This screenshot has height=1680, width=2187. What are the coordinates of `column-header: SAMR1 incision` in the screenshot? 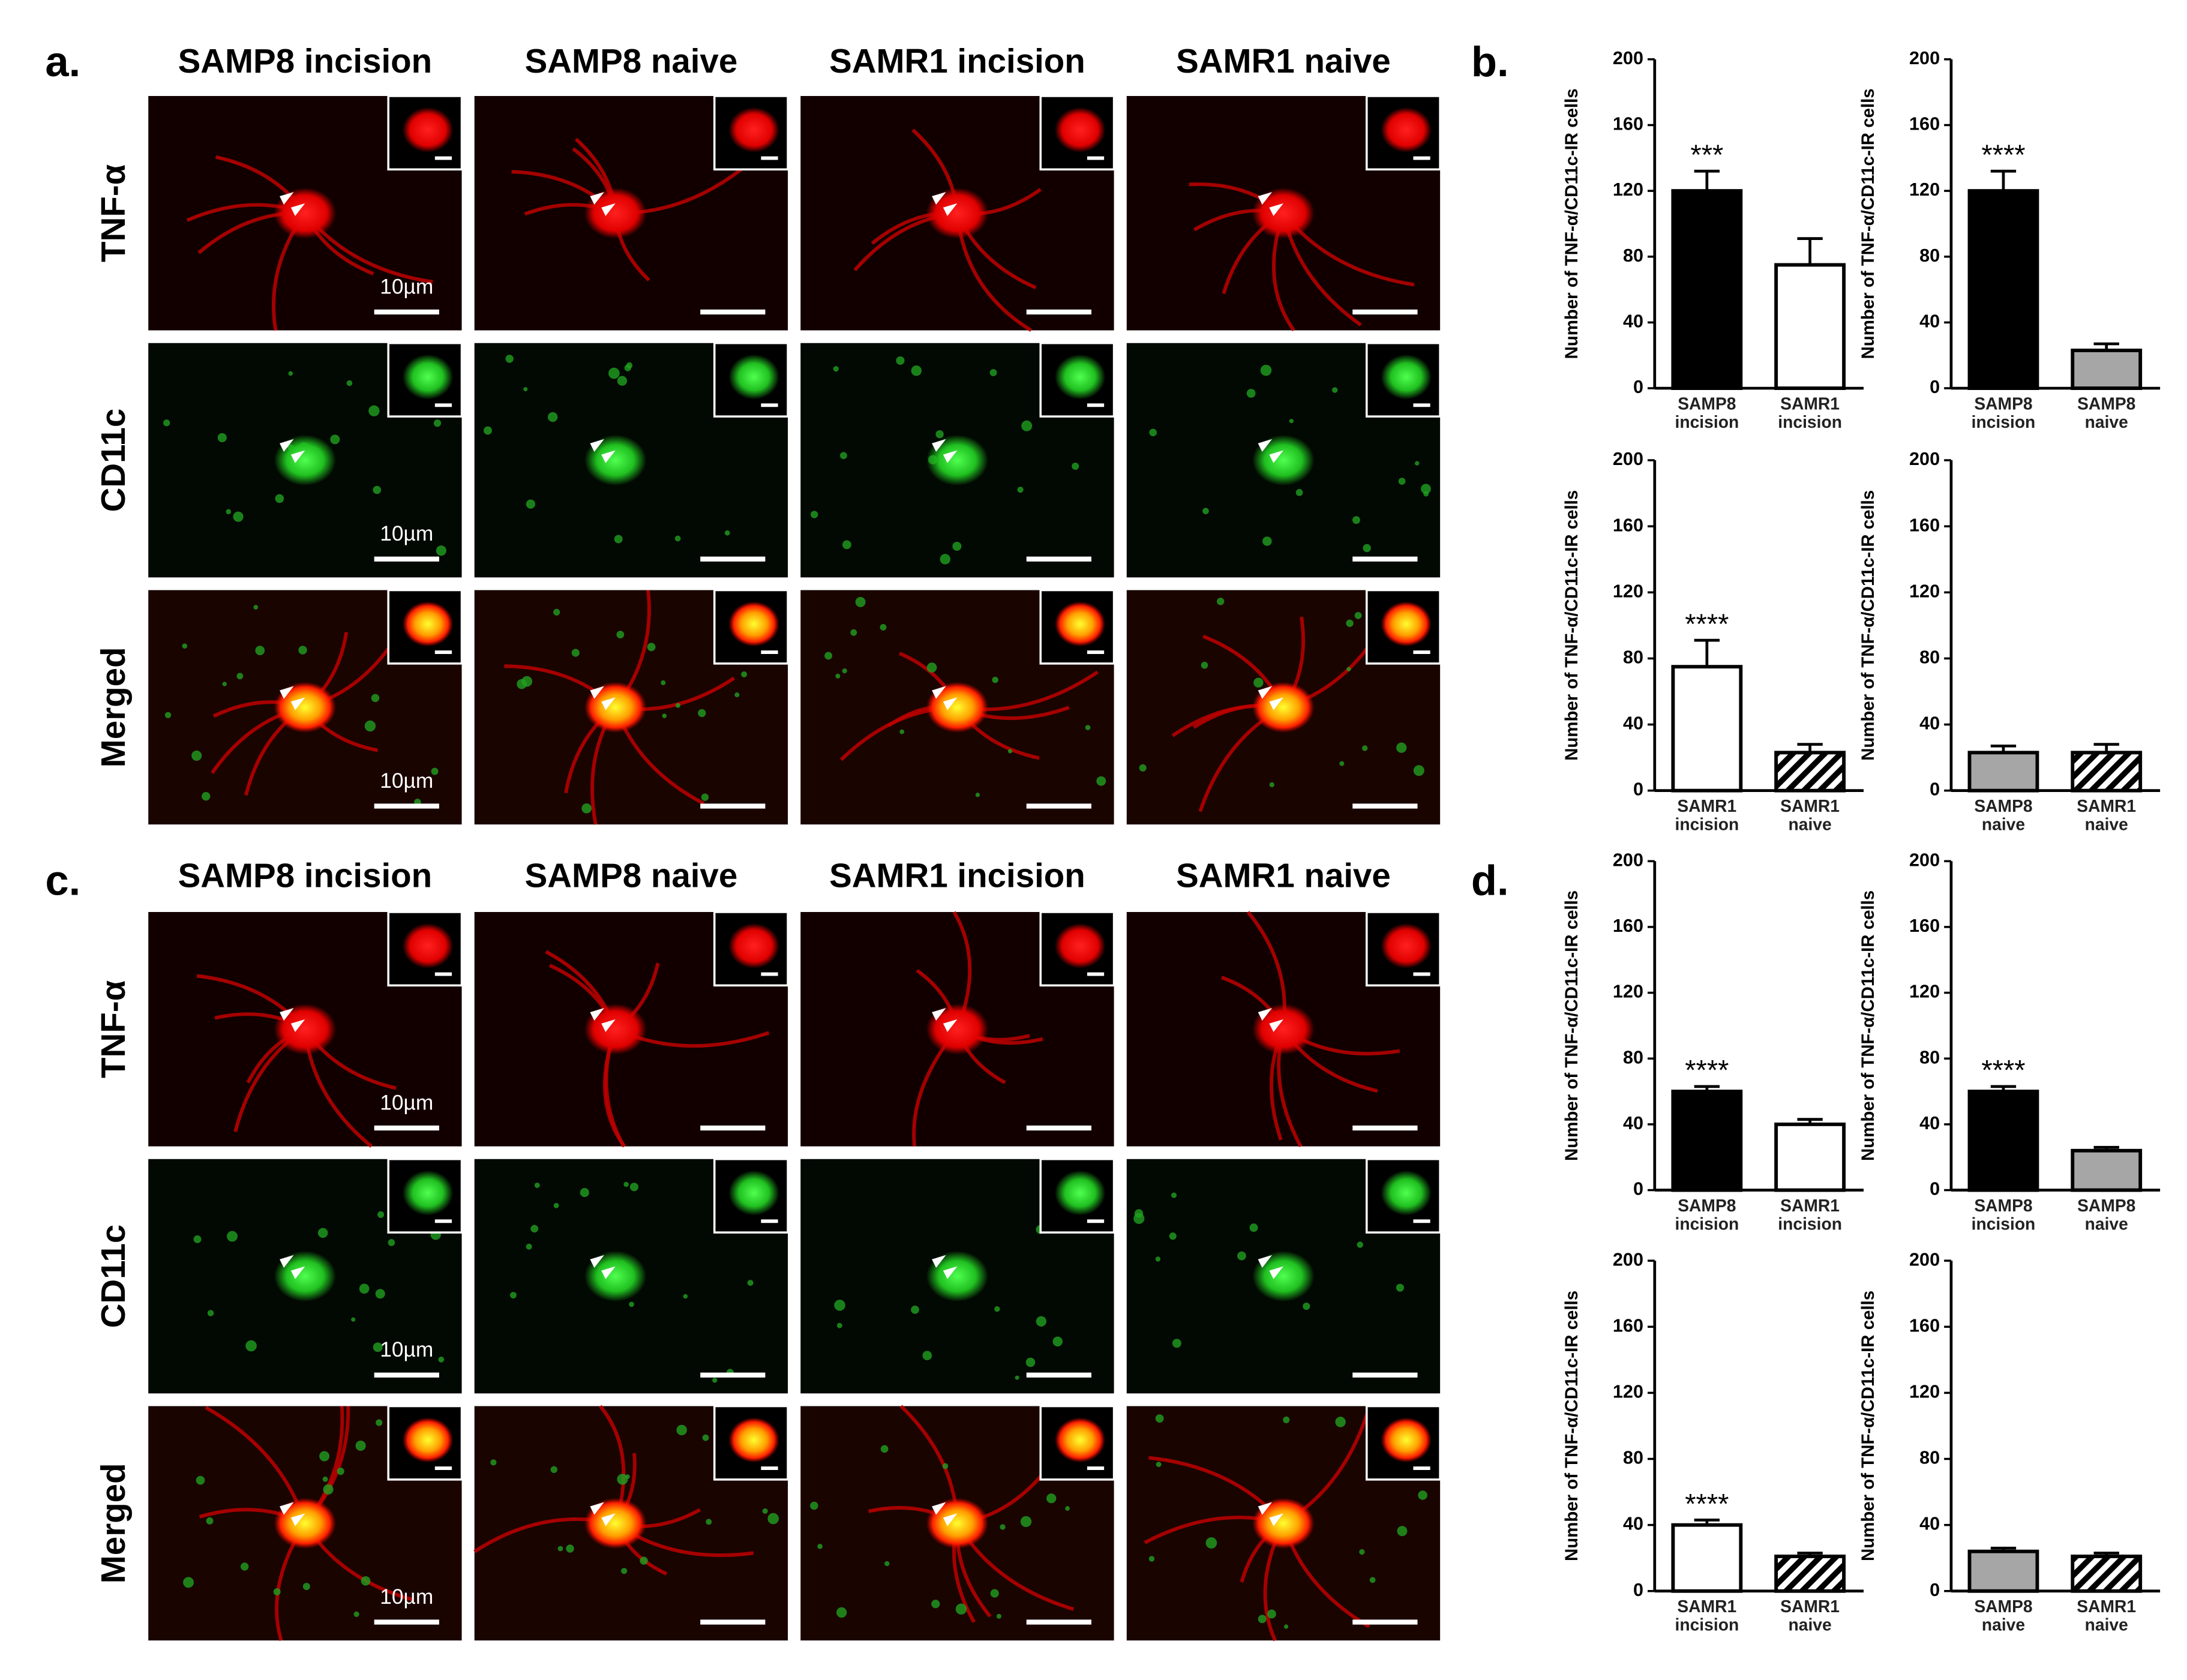 It's located at (957, 61).